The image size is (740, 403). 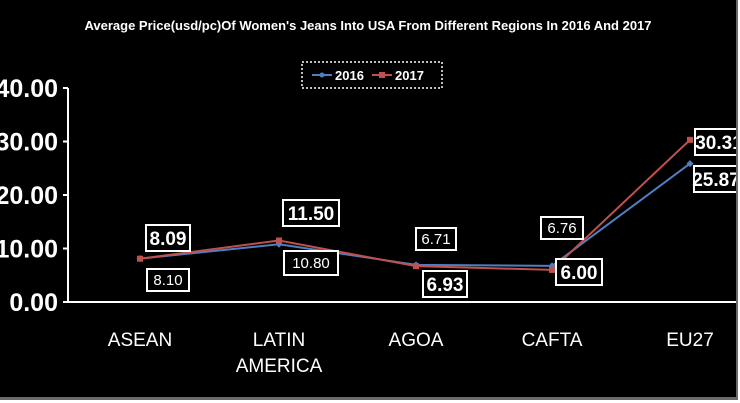 I want to click on data-label-2016-2: 6.93, so click(x=445, y=284).